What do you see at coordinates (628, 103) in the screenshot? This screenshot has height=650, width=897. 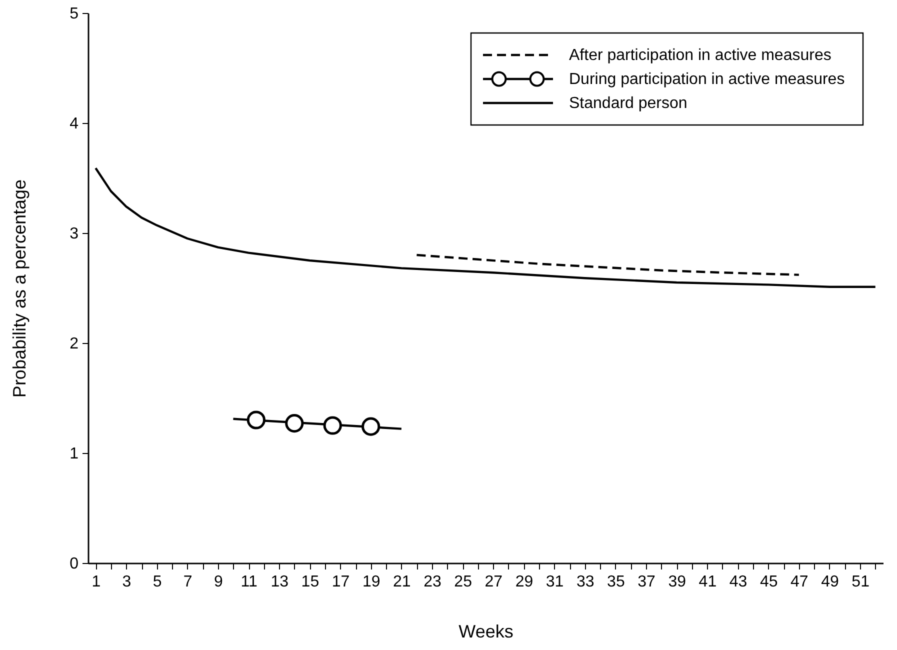 I see `legend-label: Standard person` at bounding box center [628, 103].